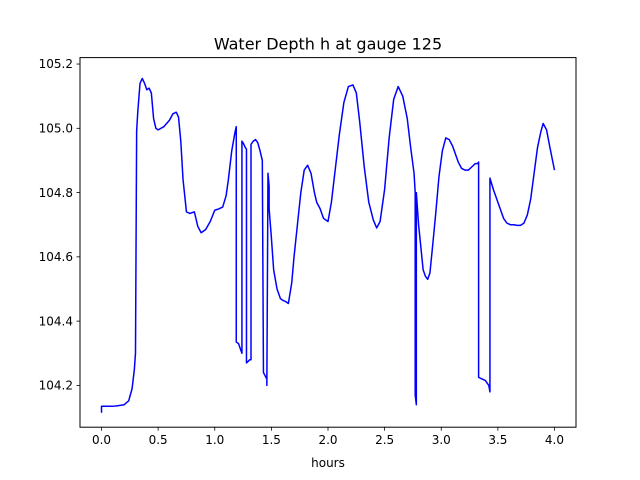 This screenshot has height=480, width=640. I want to click on chart-title: Water Depth h at gauge 125, so click(328, 44).